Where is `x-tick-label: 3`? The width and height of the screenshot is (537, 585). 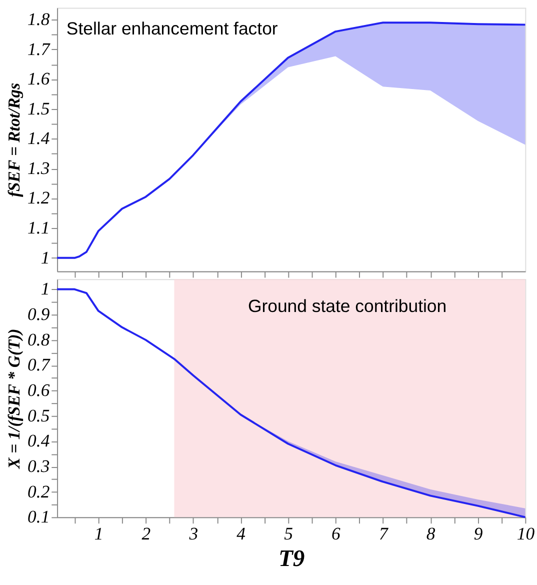 x-tick-label: 3 is located at coordinates (193, 533).